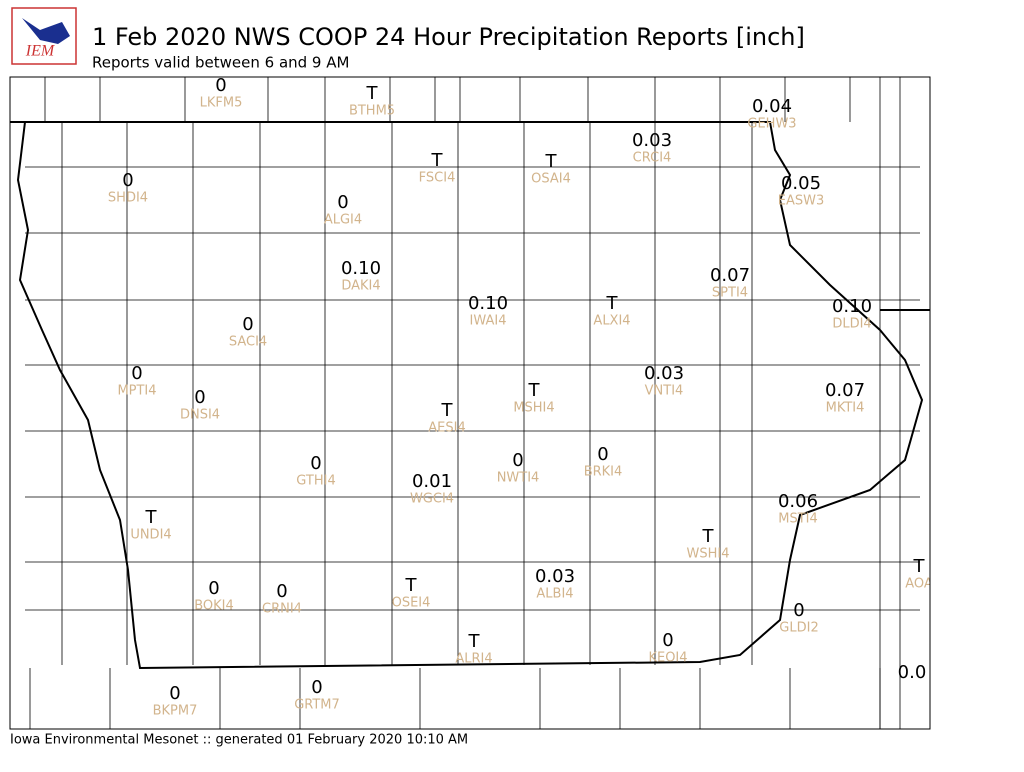 Image resolution: width=1024 pixels, height=772 pixels. What do you see at coordinates (282, 609) in the screenshot?
I see `station-id: CRNI4` at bounding box center [282, 609].